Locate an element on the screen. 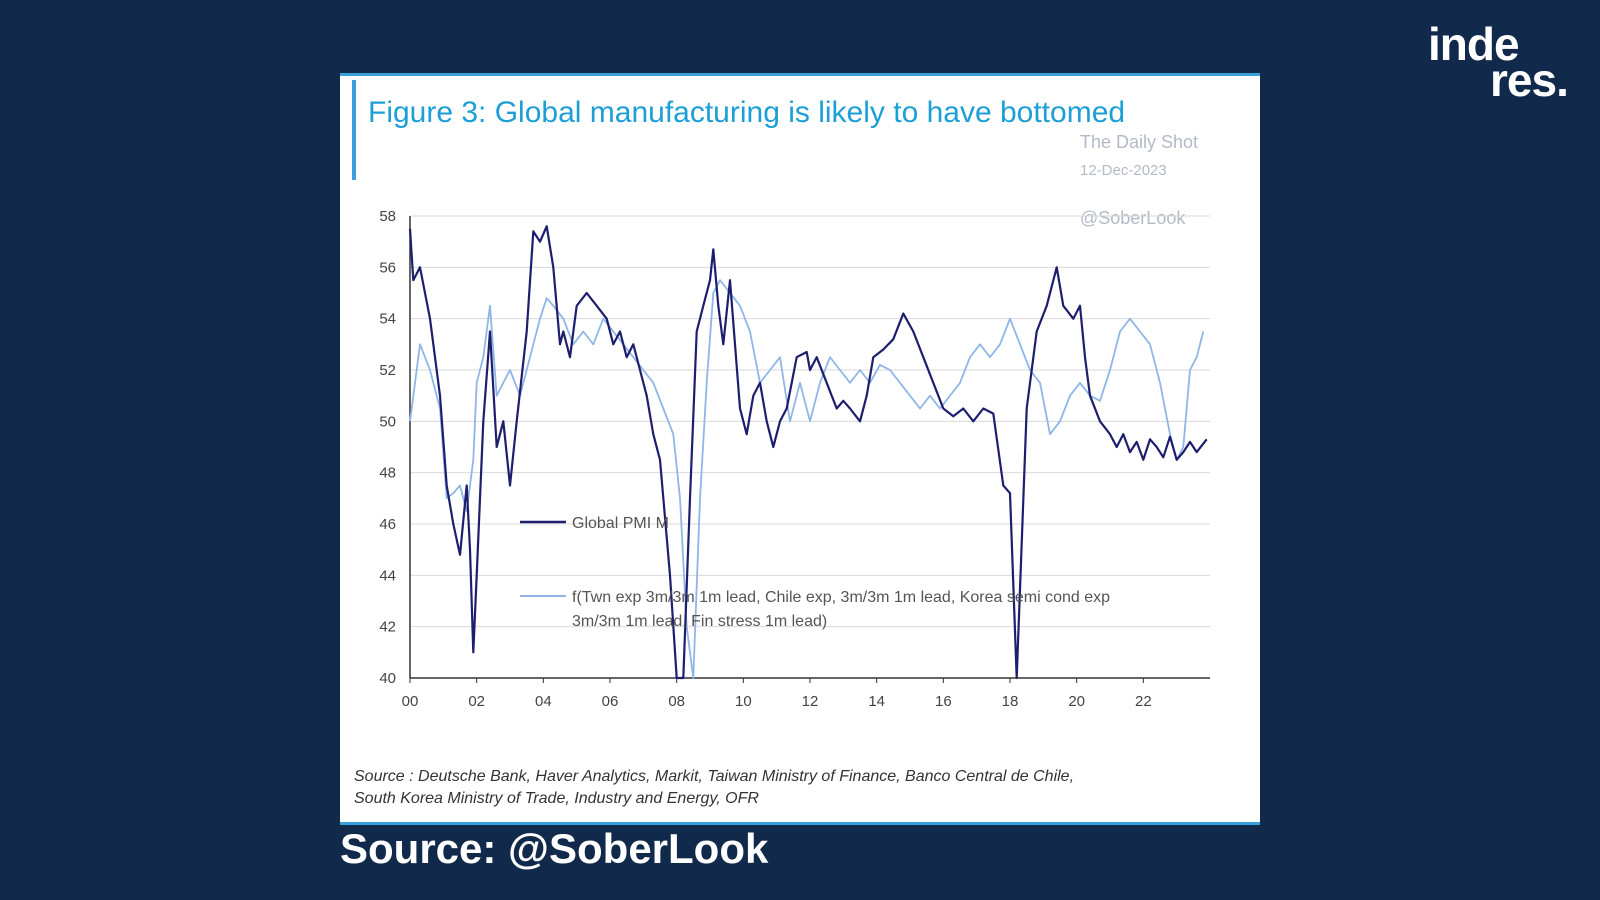 The width and height of the screenshot is (1600, 900). x-tick-label: 20 is located at coordinates (1076, 701).